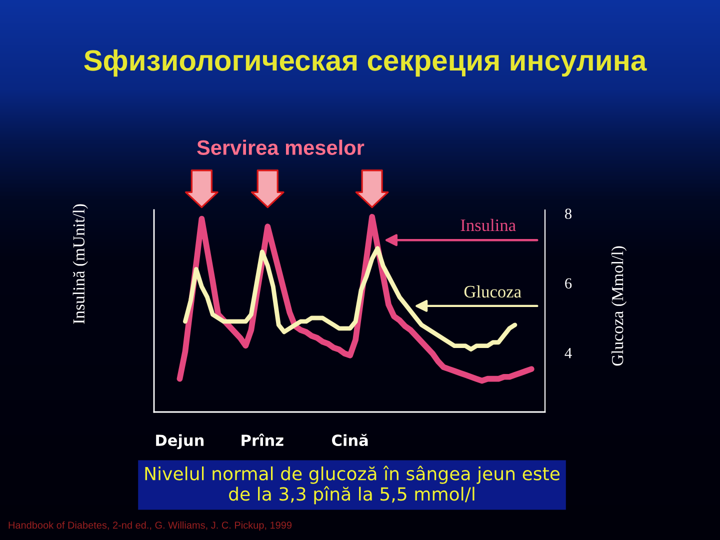 This screenshot has height=540, width=720. What do you see at coordinates (493, 291) in the screenshot?
I see `series-label: Glucoza` at bounding box center [493, 291].